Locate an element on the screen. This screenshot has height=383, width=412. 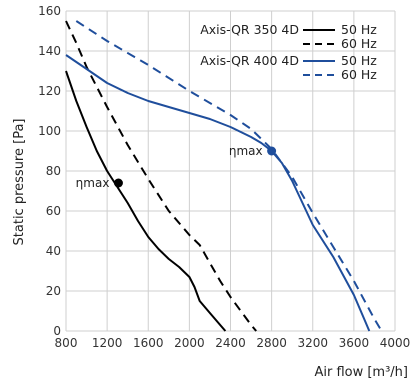
x-tick-label: 2000 is located at coordinates (189, 343).